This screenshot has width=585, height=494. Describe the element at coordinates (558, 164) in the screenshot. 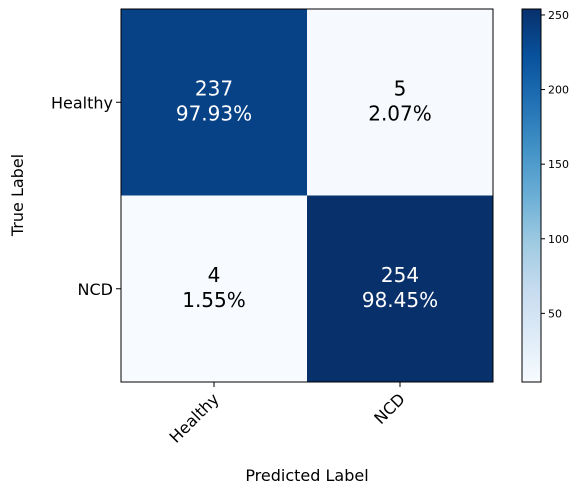

I see `colorbar-tick-label: 150` at that location.